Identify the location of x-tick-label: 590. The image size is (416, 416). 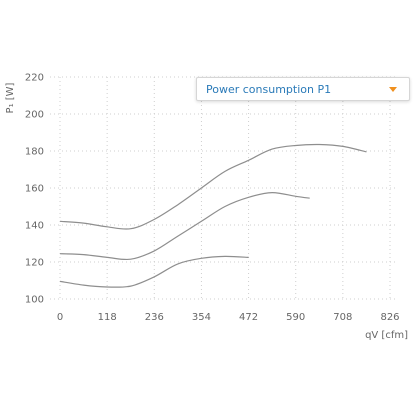
(295, 317).